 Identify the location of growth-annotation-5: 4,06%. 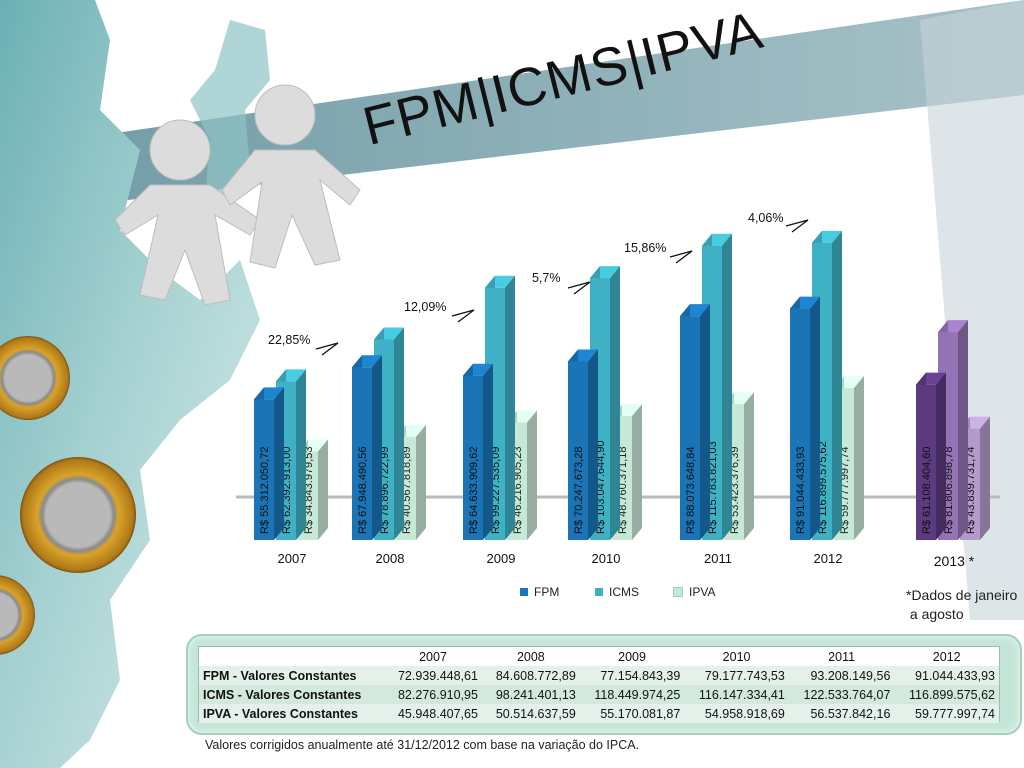
(765, 218).